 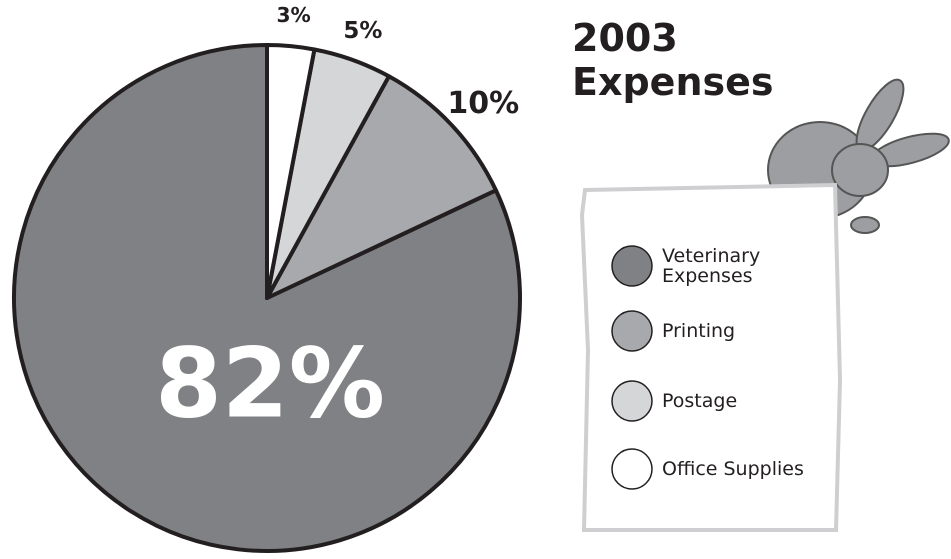 What do you see at coordinates (293, 15) in the screenshot?
I see `value-label: 3%` at bounding box center [293, 15].